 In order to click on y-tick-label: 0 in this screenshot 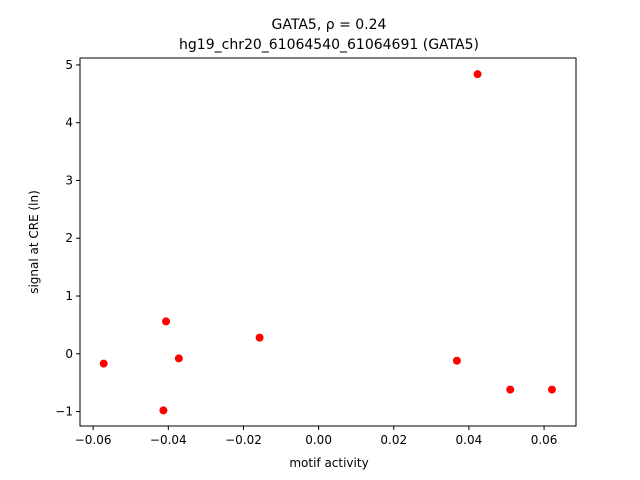, I will do `click(69, 354)`.